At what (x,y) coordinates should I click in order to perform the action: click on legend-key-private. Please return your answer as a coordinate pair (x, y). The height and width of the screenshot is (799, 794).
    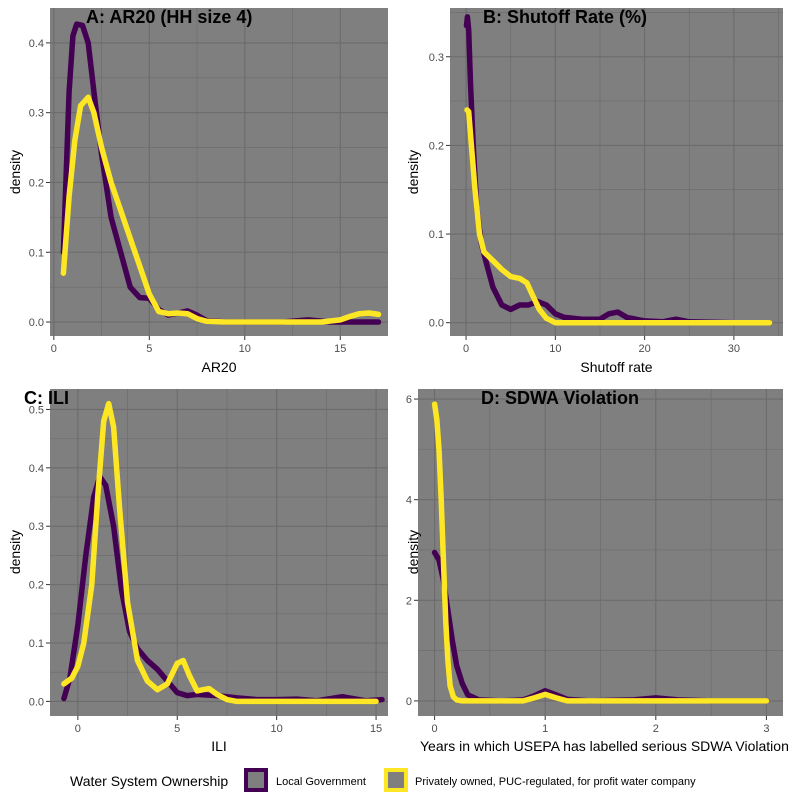
    Looking at the image, I should click on (396, 780).